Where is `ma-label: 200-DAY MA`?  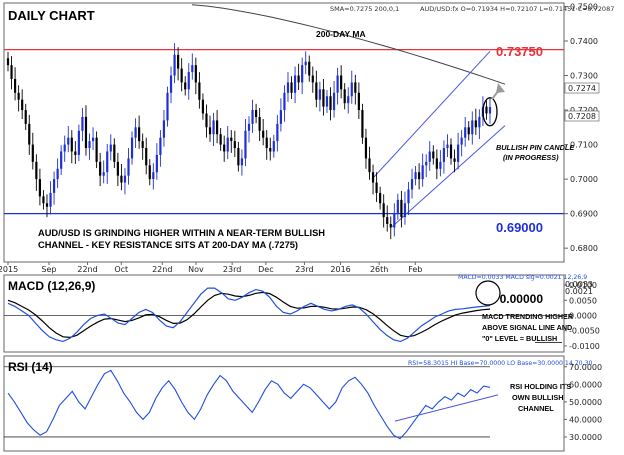 ma-label: 200-DAY MA is located at coordinates (341, 34).